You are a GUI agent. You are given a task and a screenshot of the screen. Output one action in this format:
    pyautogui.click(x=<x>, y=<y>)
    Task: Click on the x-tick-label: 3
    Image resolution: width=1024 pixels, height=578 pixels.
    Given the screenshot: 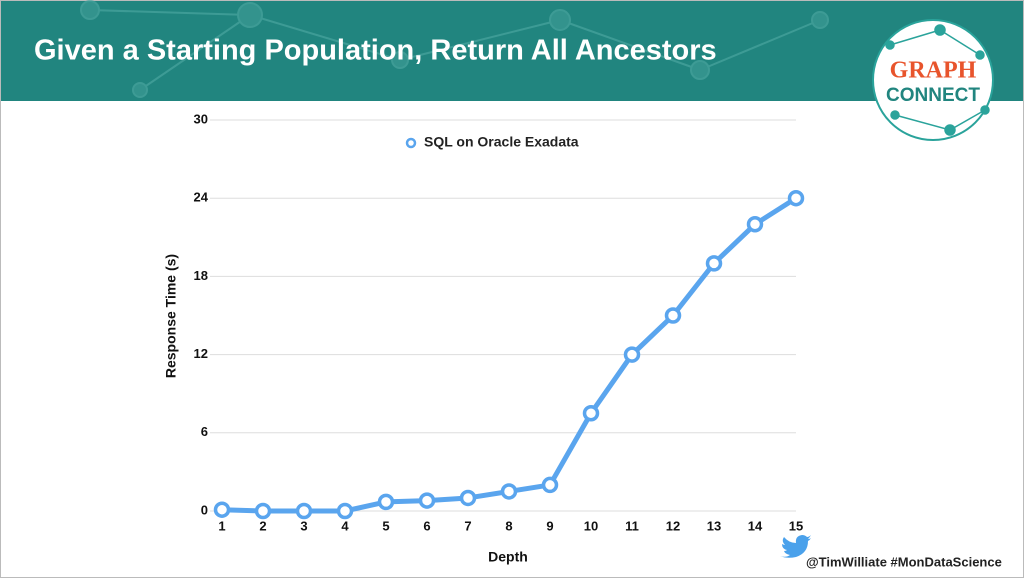 What is the action you would take?
    pyautogui.click(x=303, y=525)
    